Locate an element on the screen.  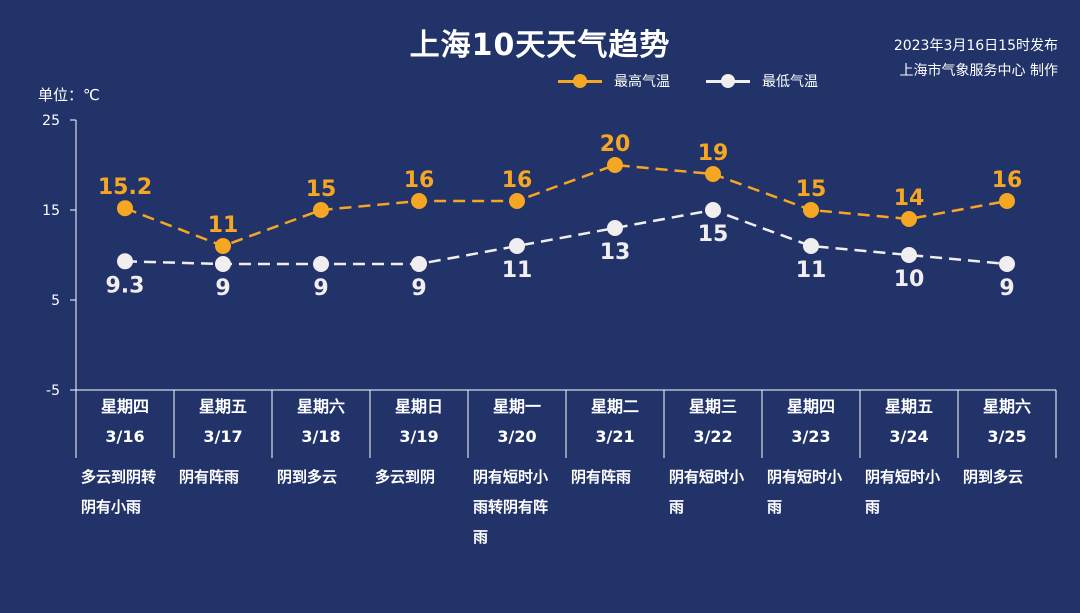
date-label: 3/24 is located at coordinates (909, 436).